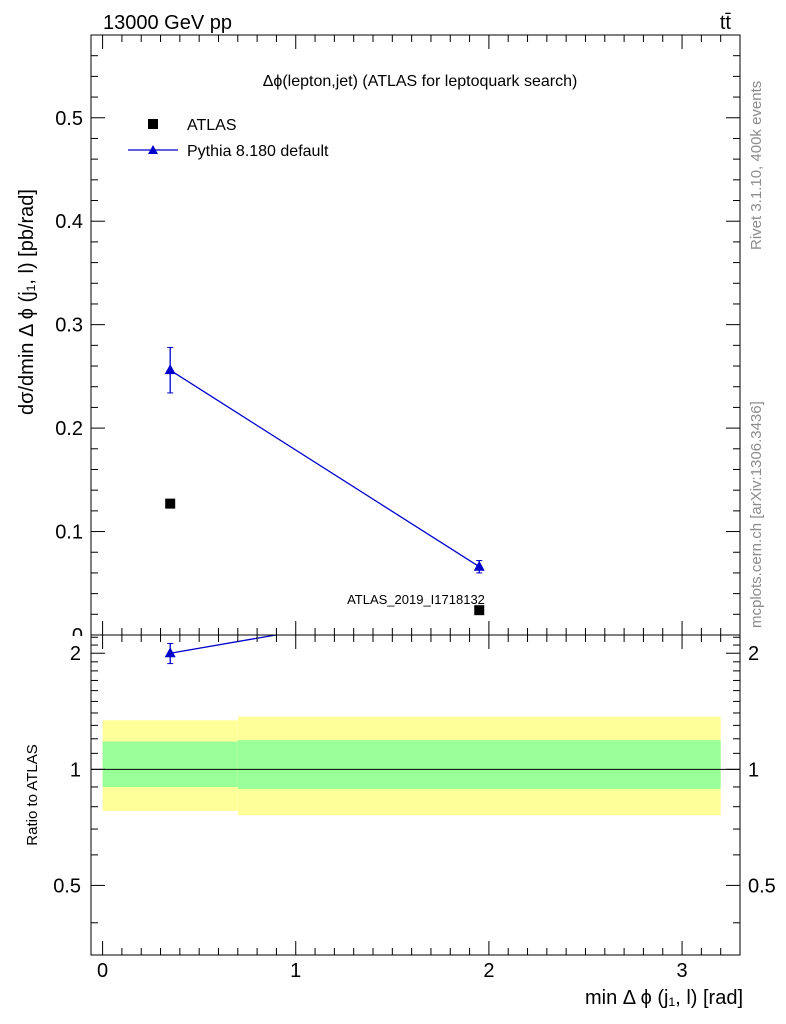  What do you see at coordinates (753, 770) in the screenshot?
I see `ratio-y-tick-label-right-1: 1` at bounding box center [753, 770].